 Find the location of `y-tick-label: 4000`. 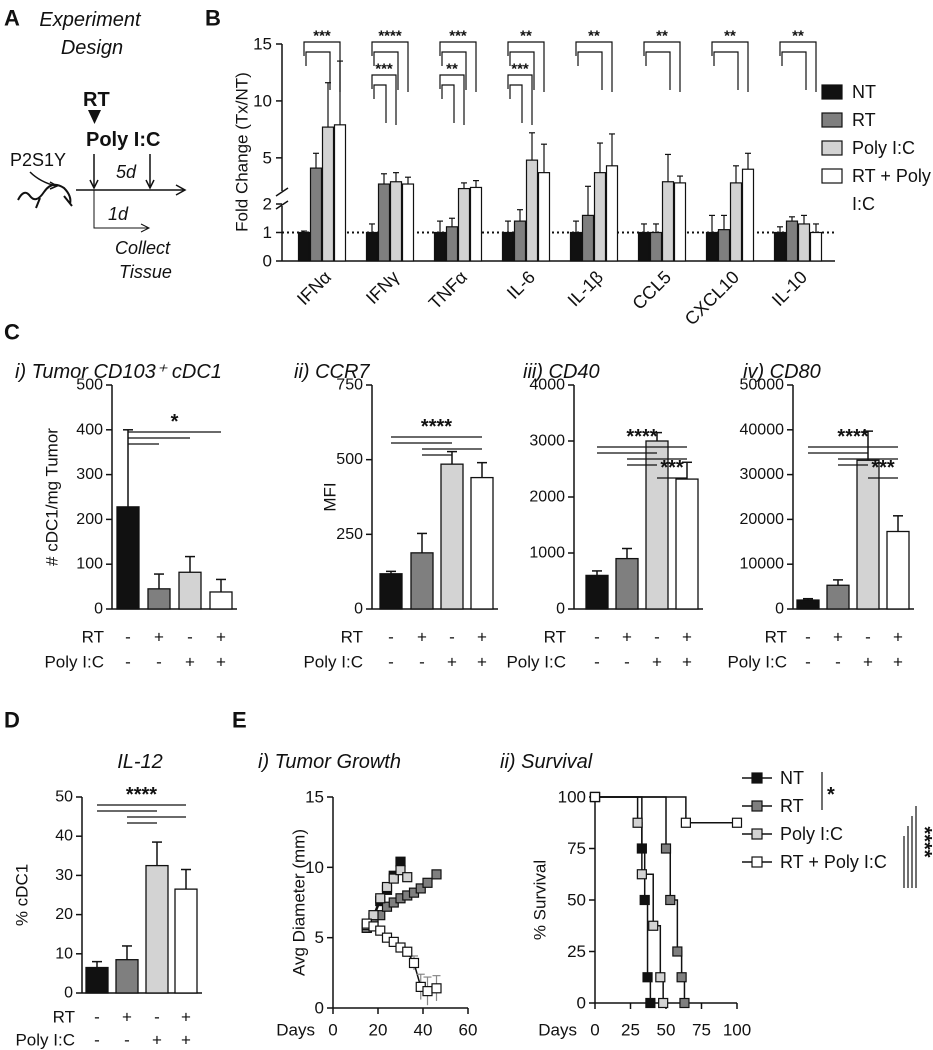

y-tick-label: 4000 is located at coordinates (547, 385).